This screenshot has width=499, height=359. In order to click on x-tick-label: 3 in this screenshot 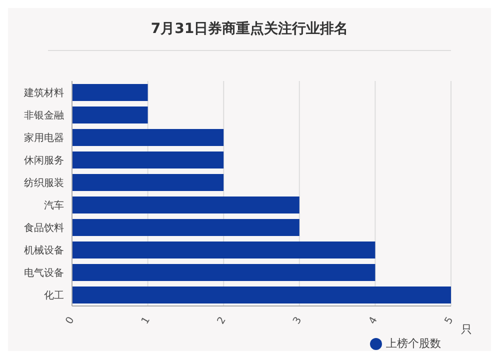, I will do `click(297, 320)`.